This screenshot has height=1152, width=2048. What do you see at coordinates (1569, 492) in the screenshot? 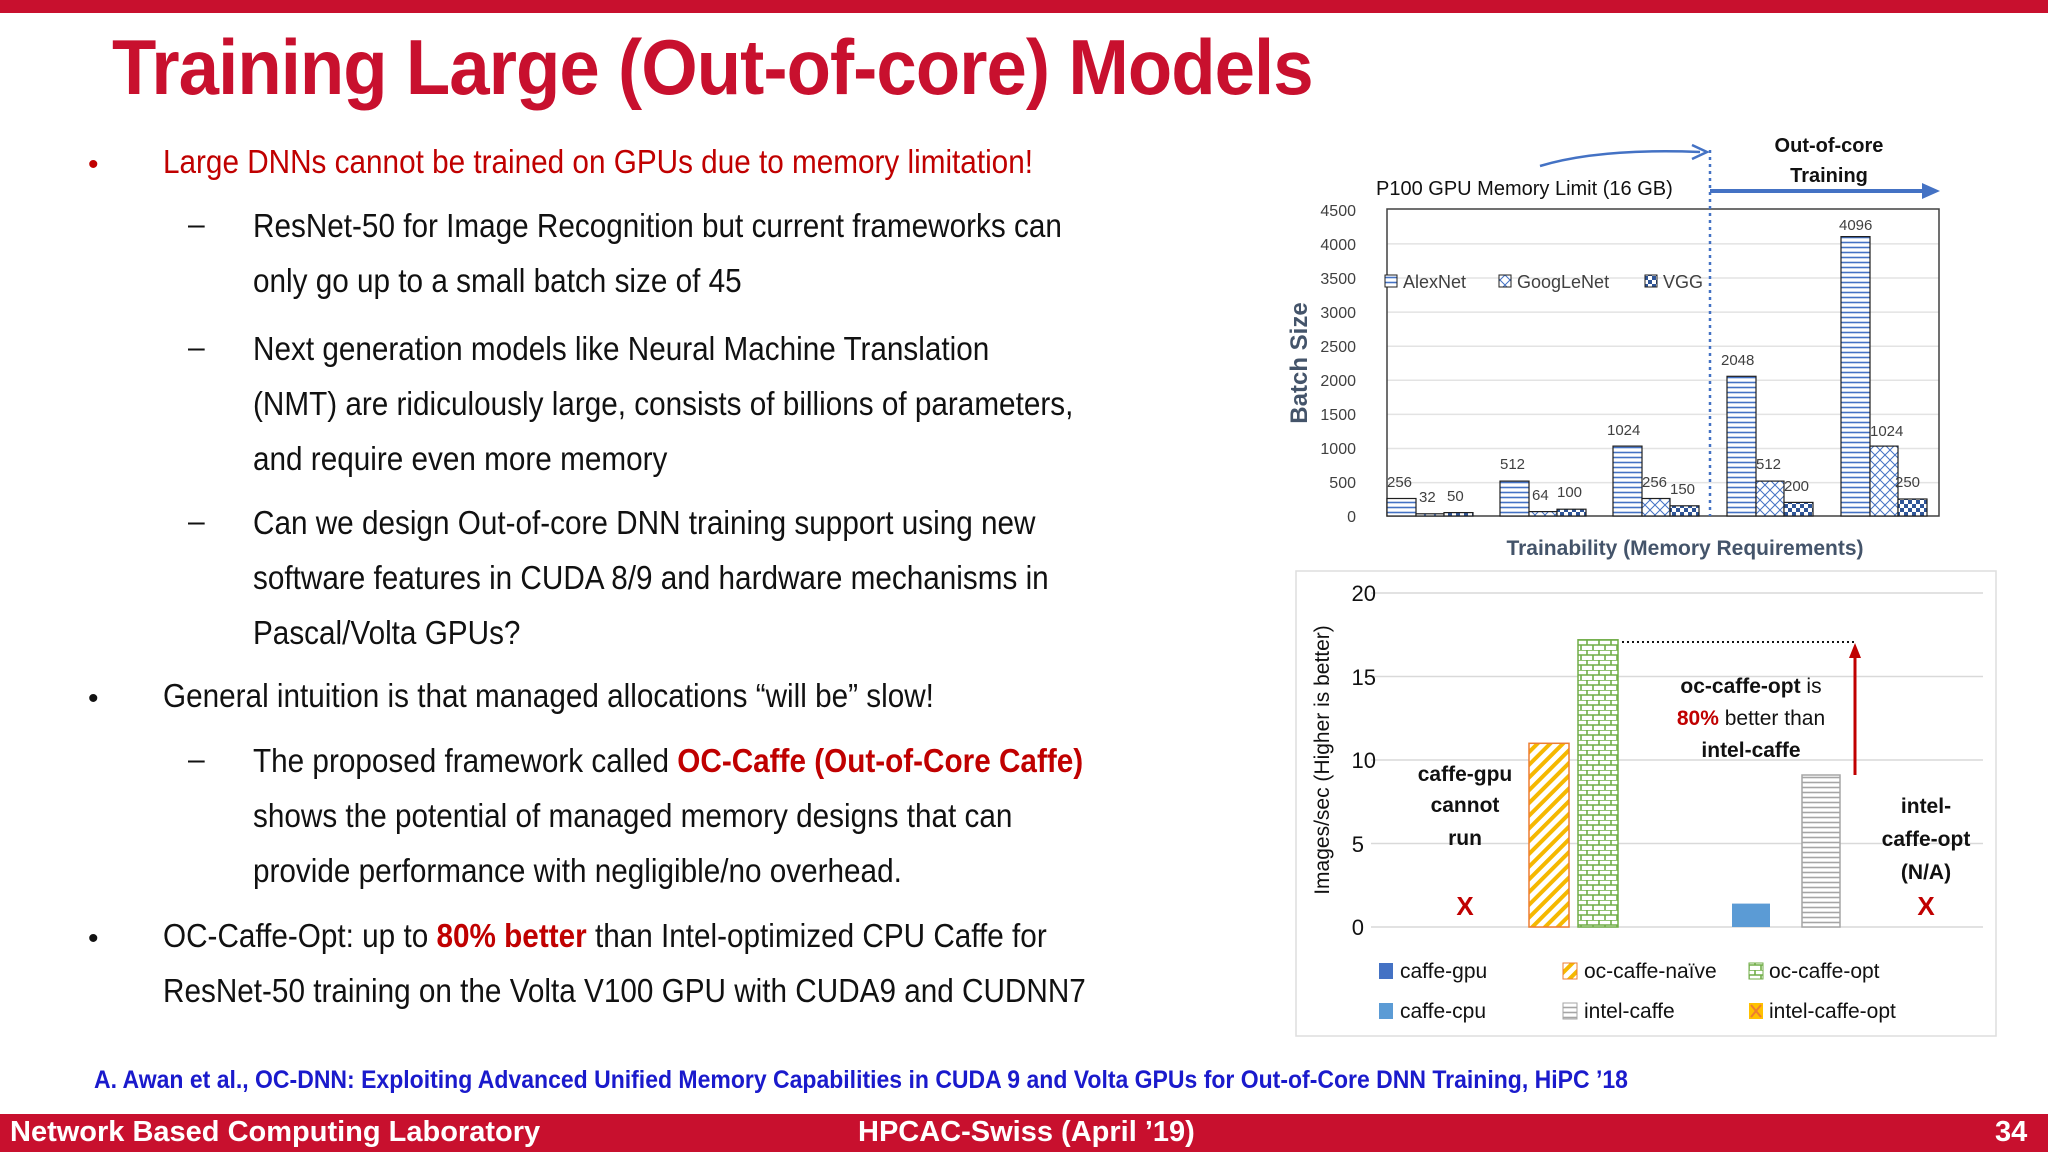
I see `svg-text: 100` at bounding box center [1569, 492].